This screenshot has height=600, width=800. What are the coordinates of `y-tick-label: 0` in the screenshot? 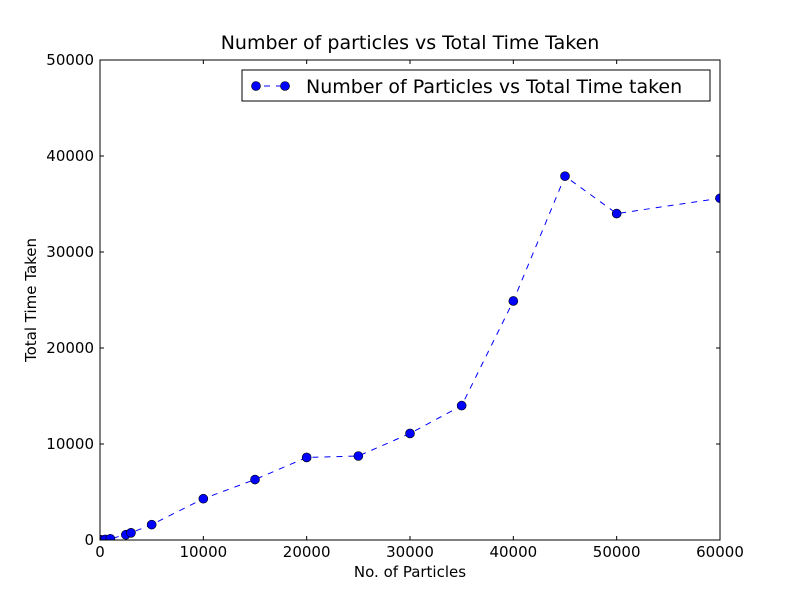 It's located at (89, 540).